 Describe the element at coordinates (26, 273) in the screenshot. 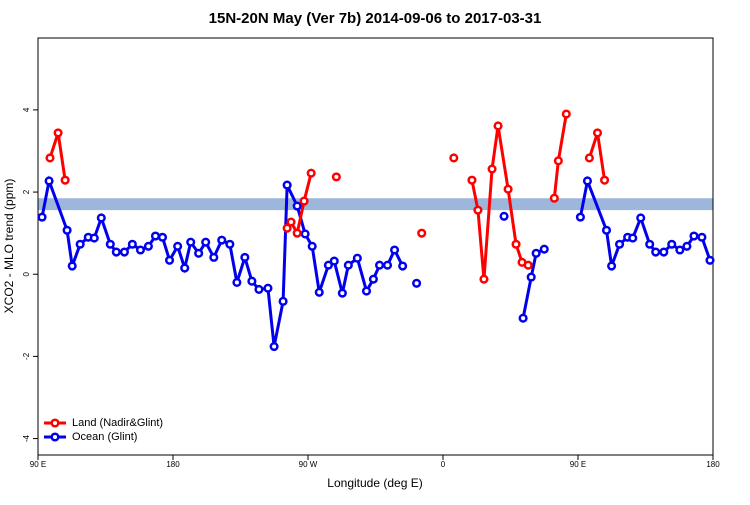

I see `y-tick-label: 0` at that location.